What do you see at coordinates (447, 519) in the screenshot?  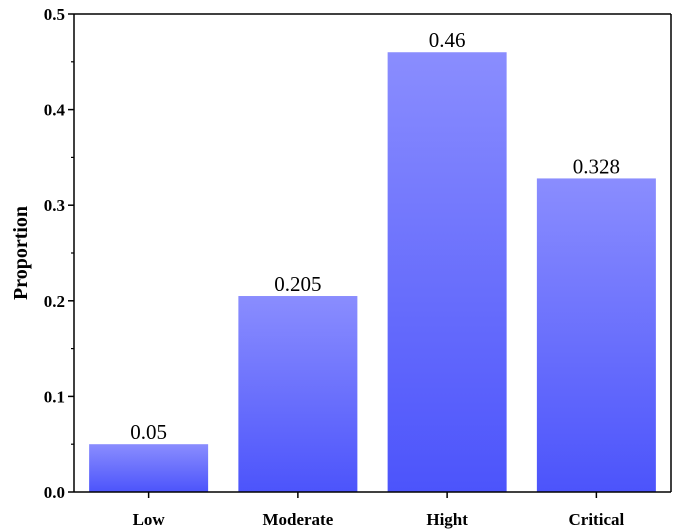 I see `x-tick-label-hight: Hight` at bounding box center [447, 519].